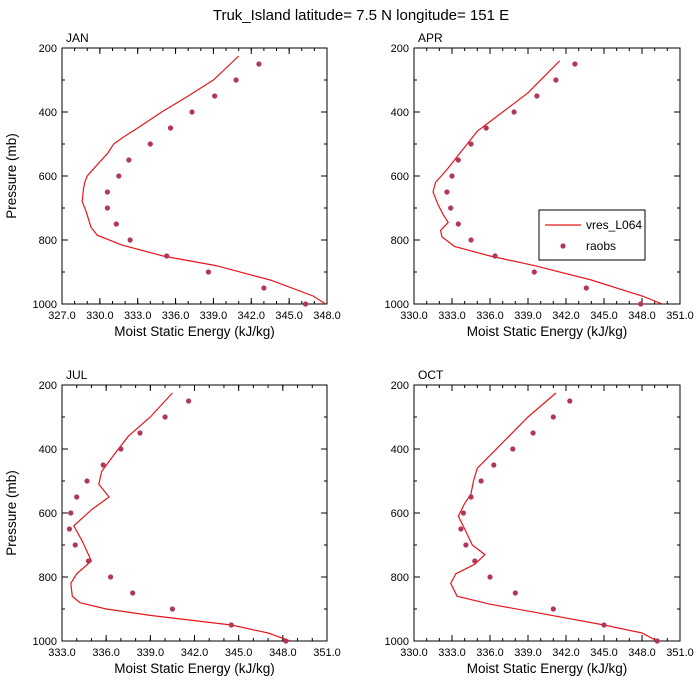 This screenshot has width=700, height=700. Describe the element at coordinates (563, 246) in the screenshot. I see `legend-dot-swatch` at that location.